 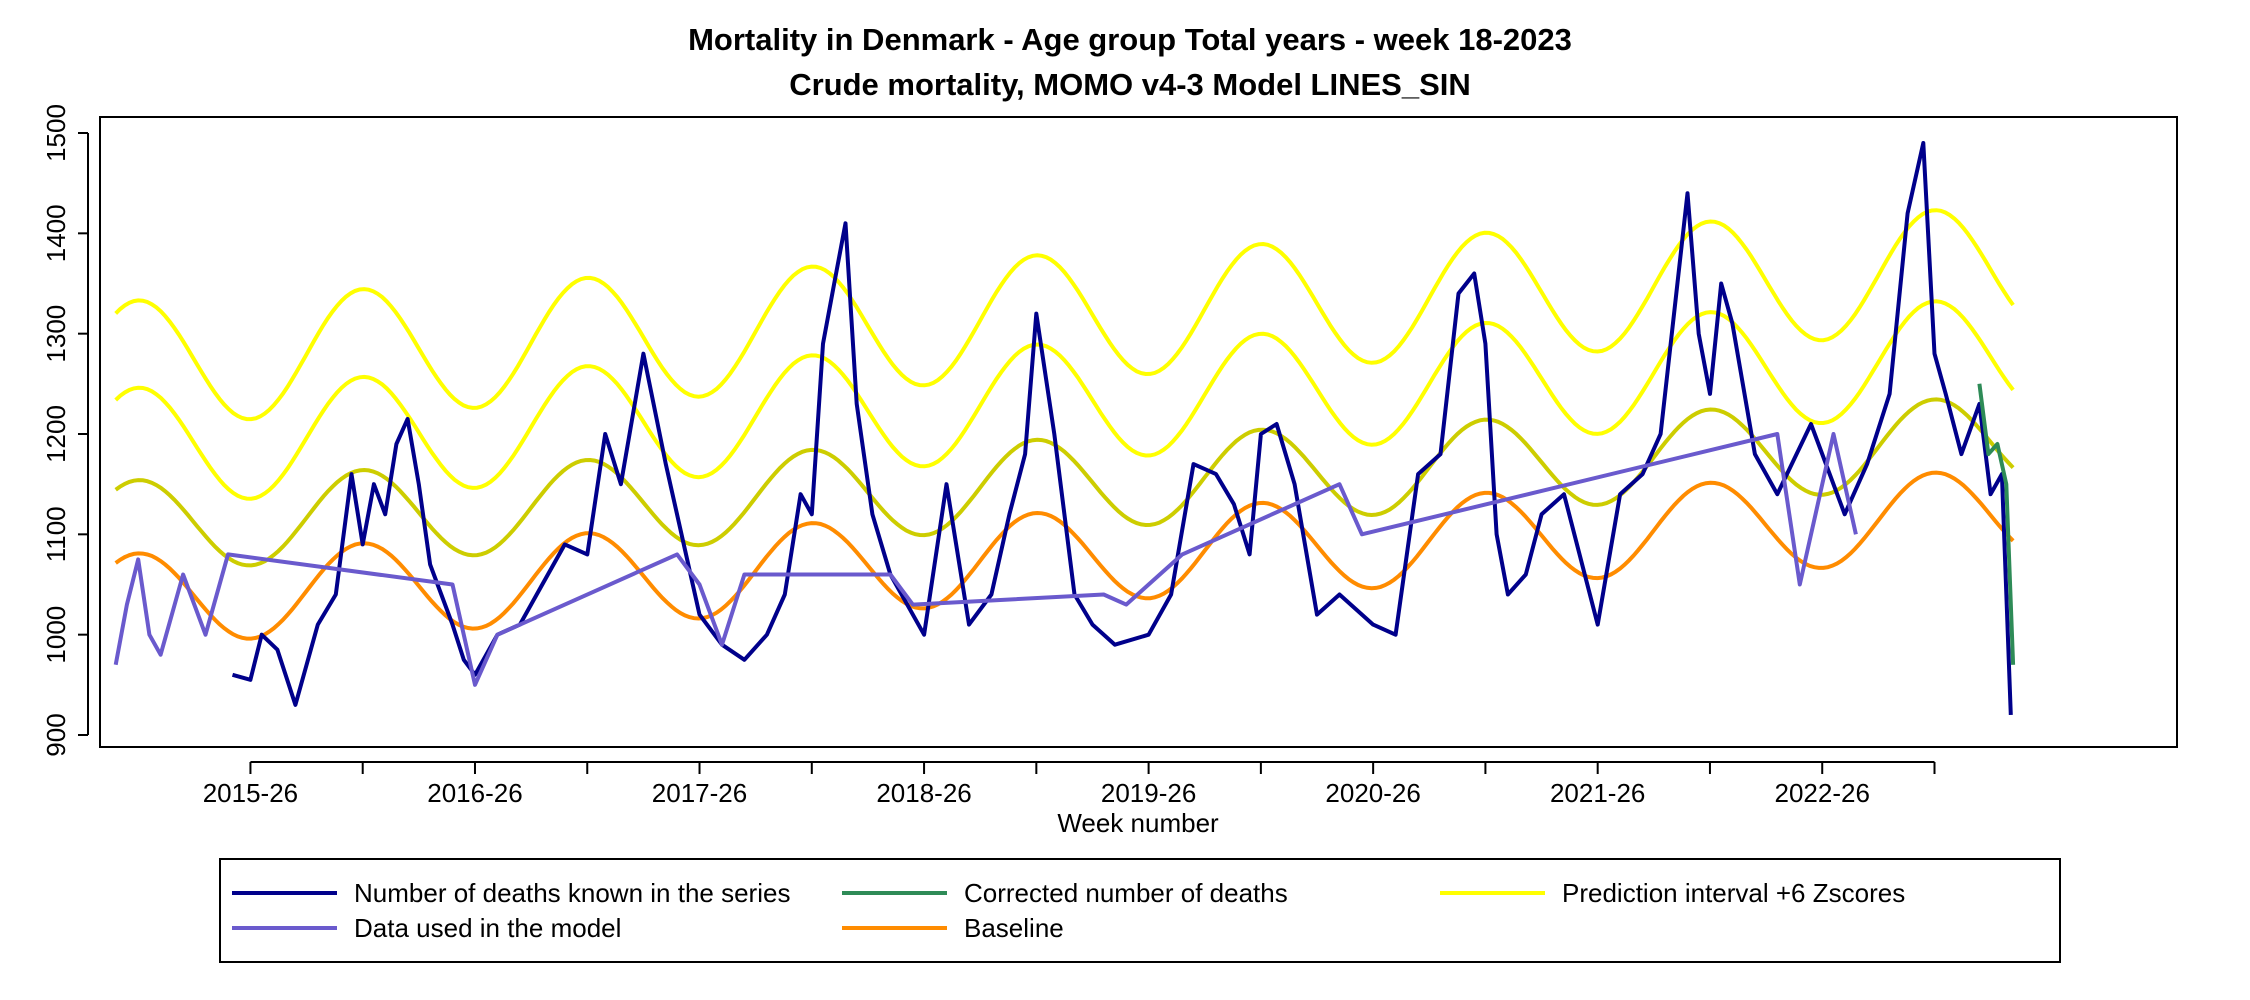 I want to click on y-tick-label: 1000, so click(x=56, y=635).